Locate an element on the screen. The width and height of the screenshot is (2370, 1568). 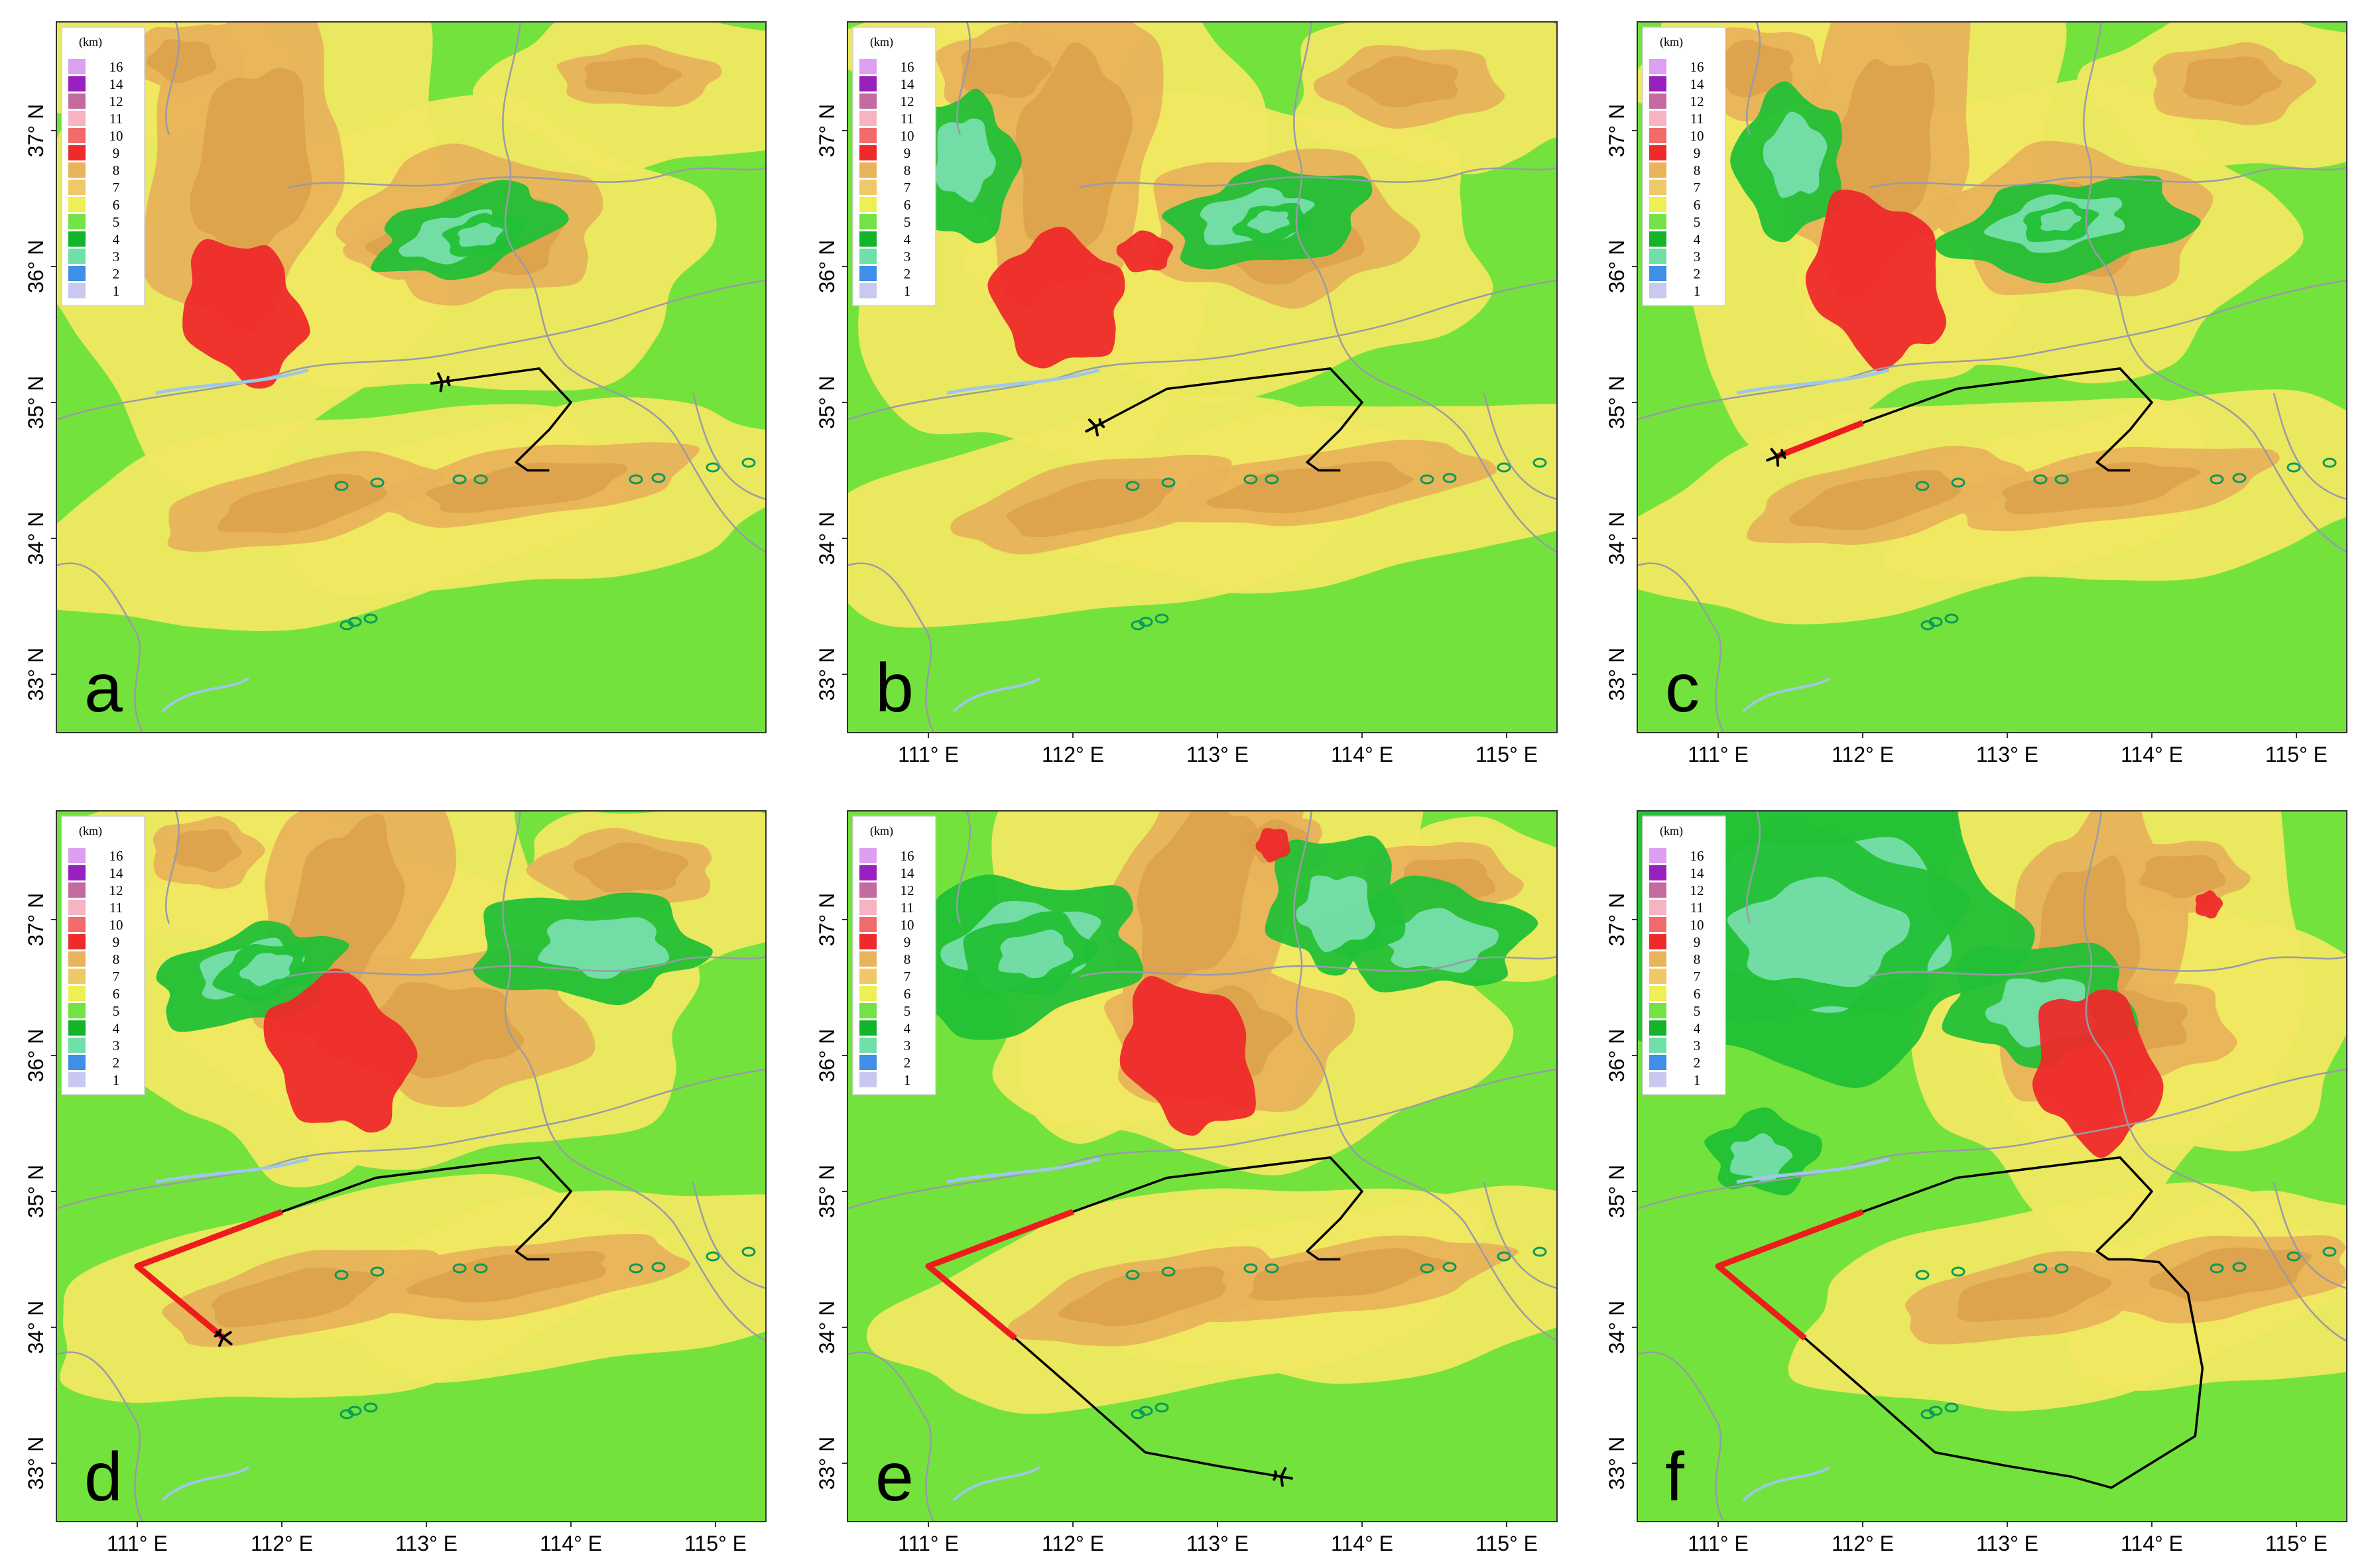
lon-tick-label: 112° E is located at coordinates (1073, 1543).